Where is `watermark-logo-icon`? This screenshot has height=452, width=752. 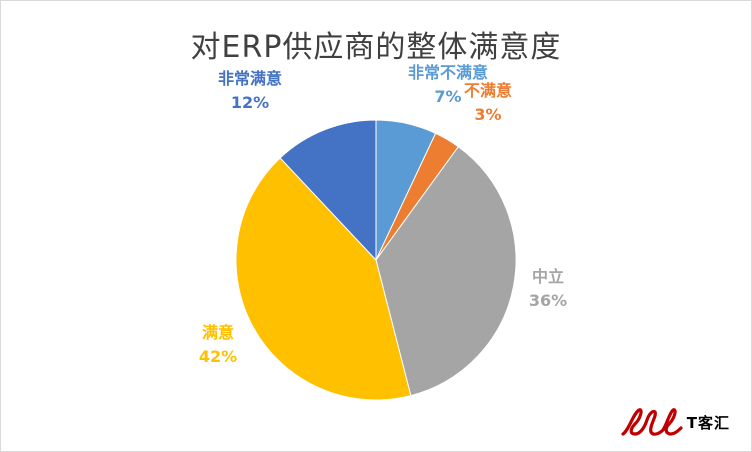 watermark-logo-icon is located at coordinates (652, 422).